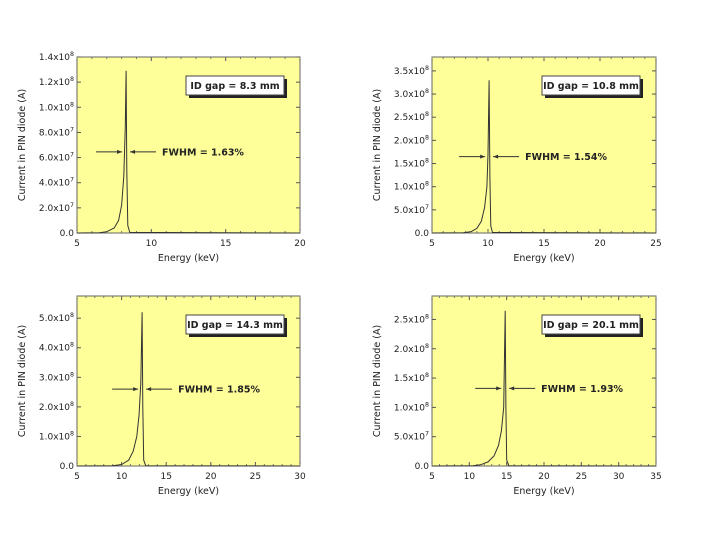 Image resolution: width=720 pixels, height=540 pixels. Describe the element at coordinates (56, 82) in the screenshot. I see `y-tick-label: 1.2x10⁸` at that location.